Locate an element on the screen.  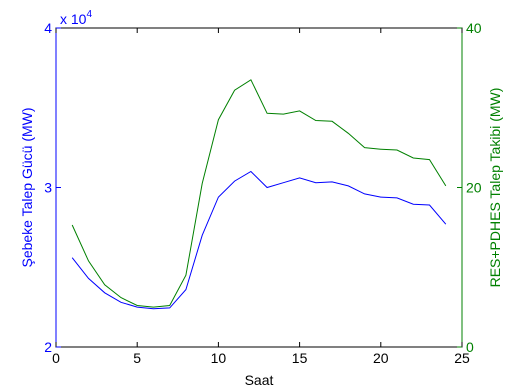
exponent-power: 4 is located at coordinates (89, 14).